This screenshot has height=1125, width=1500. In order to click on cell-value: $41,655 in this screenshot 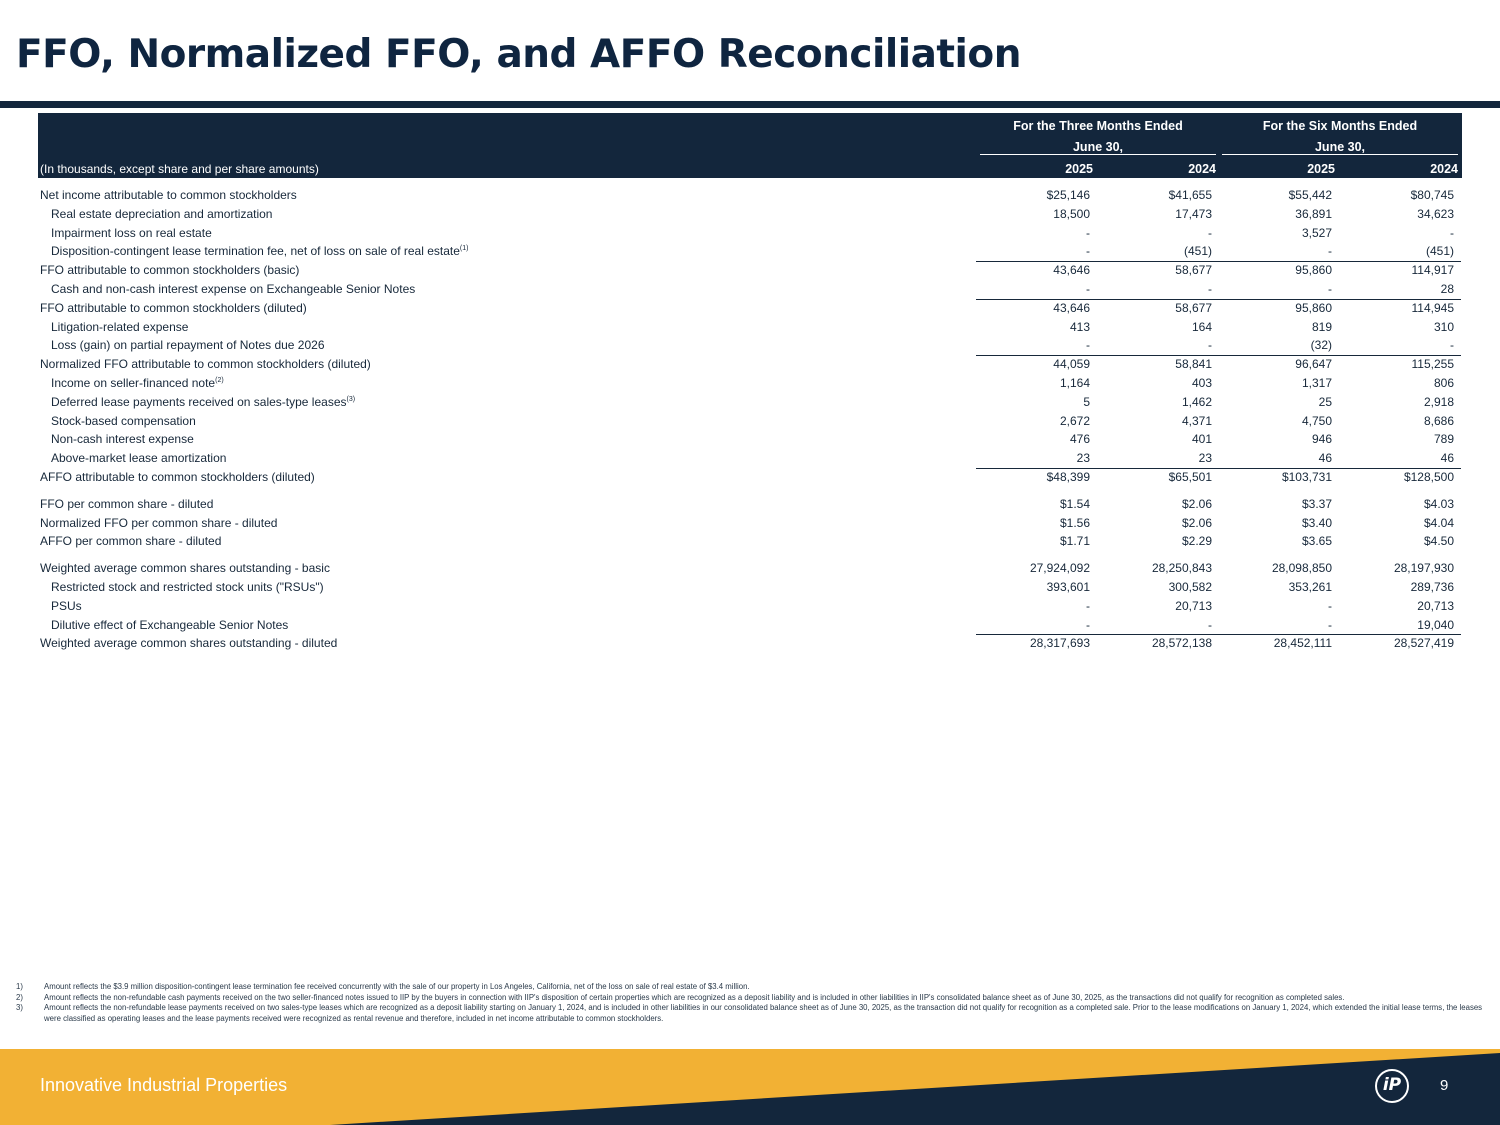, I will do `click(1190, 195)`.